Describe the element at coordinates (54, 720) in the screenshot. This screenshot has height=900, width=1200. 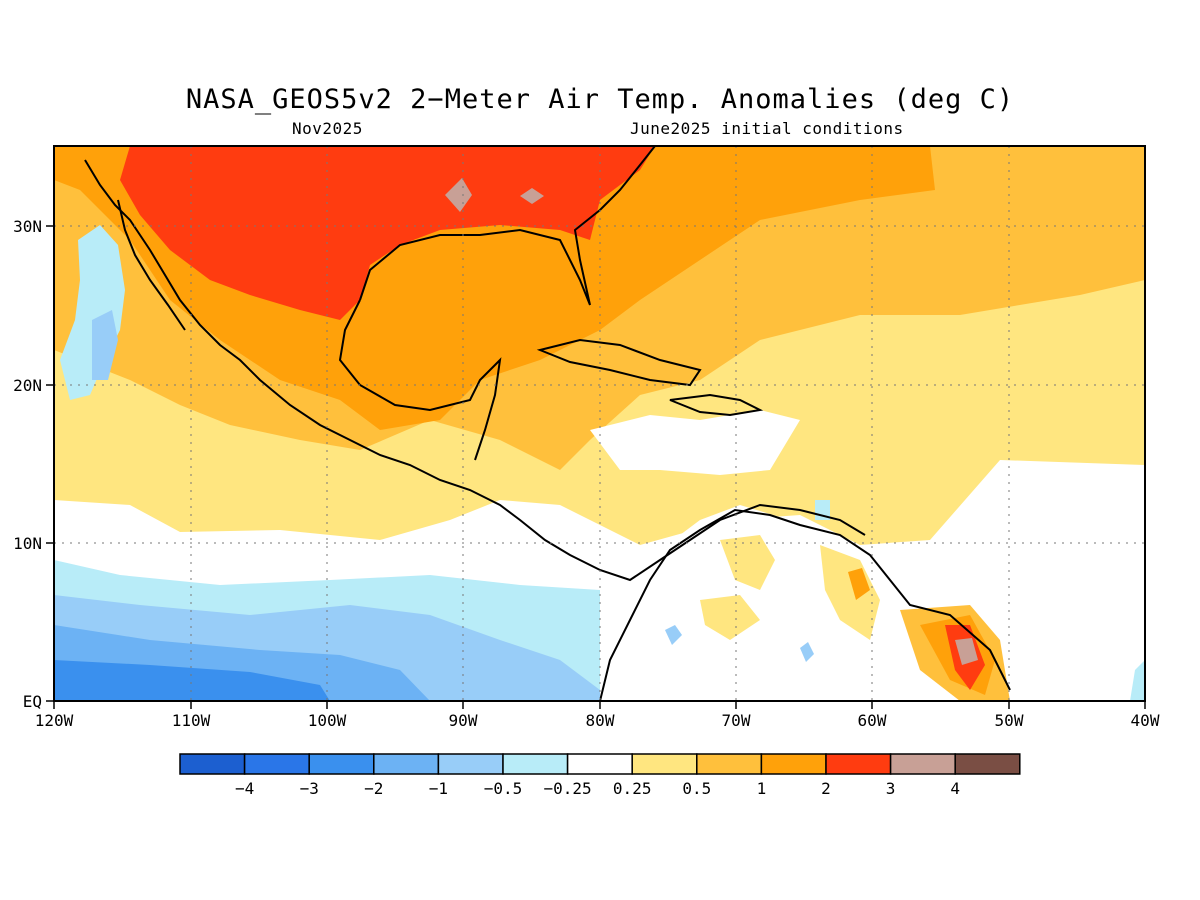
I see `lon-label-120w: 120W` at that location.